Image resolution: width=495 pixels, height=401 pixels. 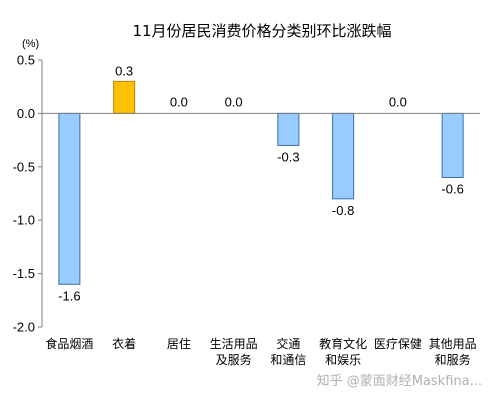 I want to click on data-label-4: 0.0, so click(x=234, y=101).